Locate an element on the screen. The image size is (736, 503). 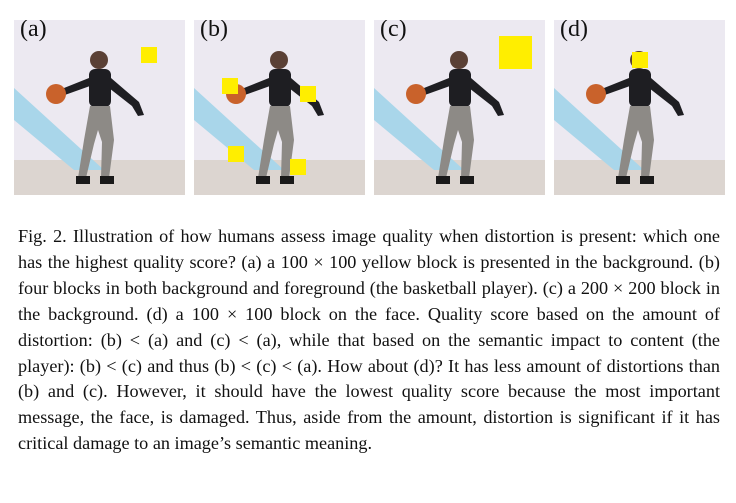
panel-a: (a) is located at coordinates (99, 107).